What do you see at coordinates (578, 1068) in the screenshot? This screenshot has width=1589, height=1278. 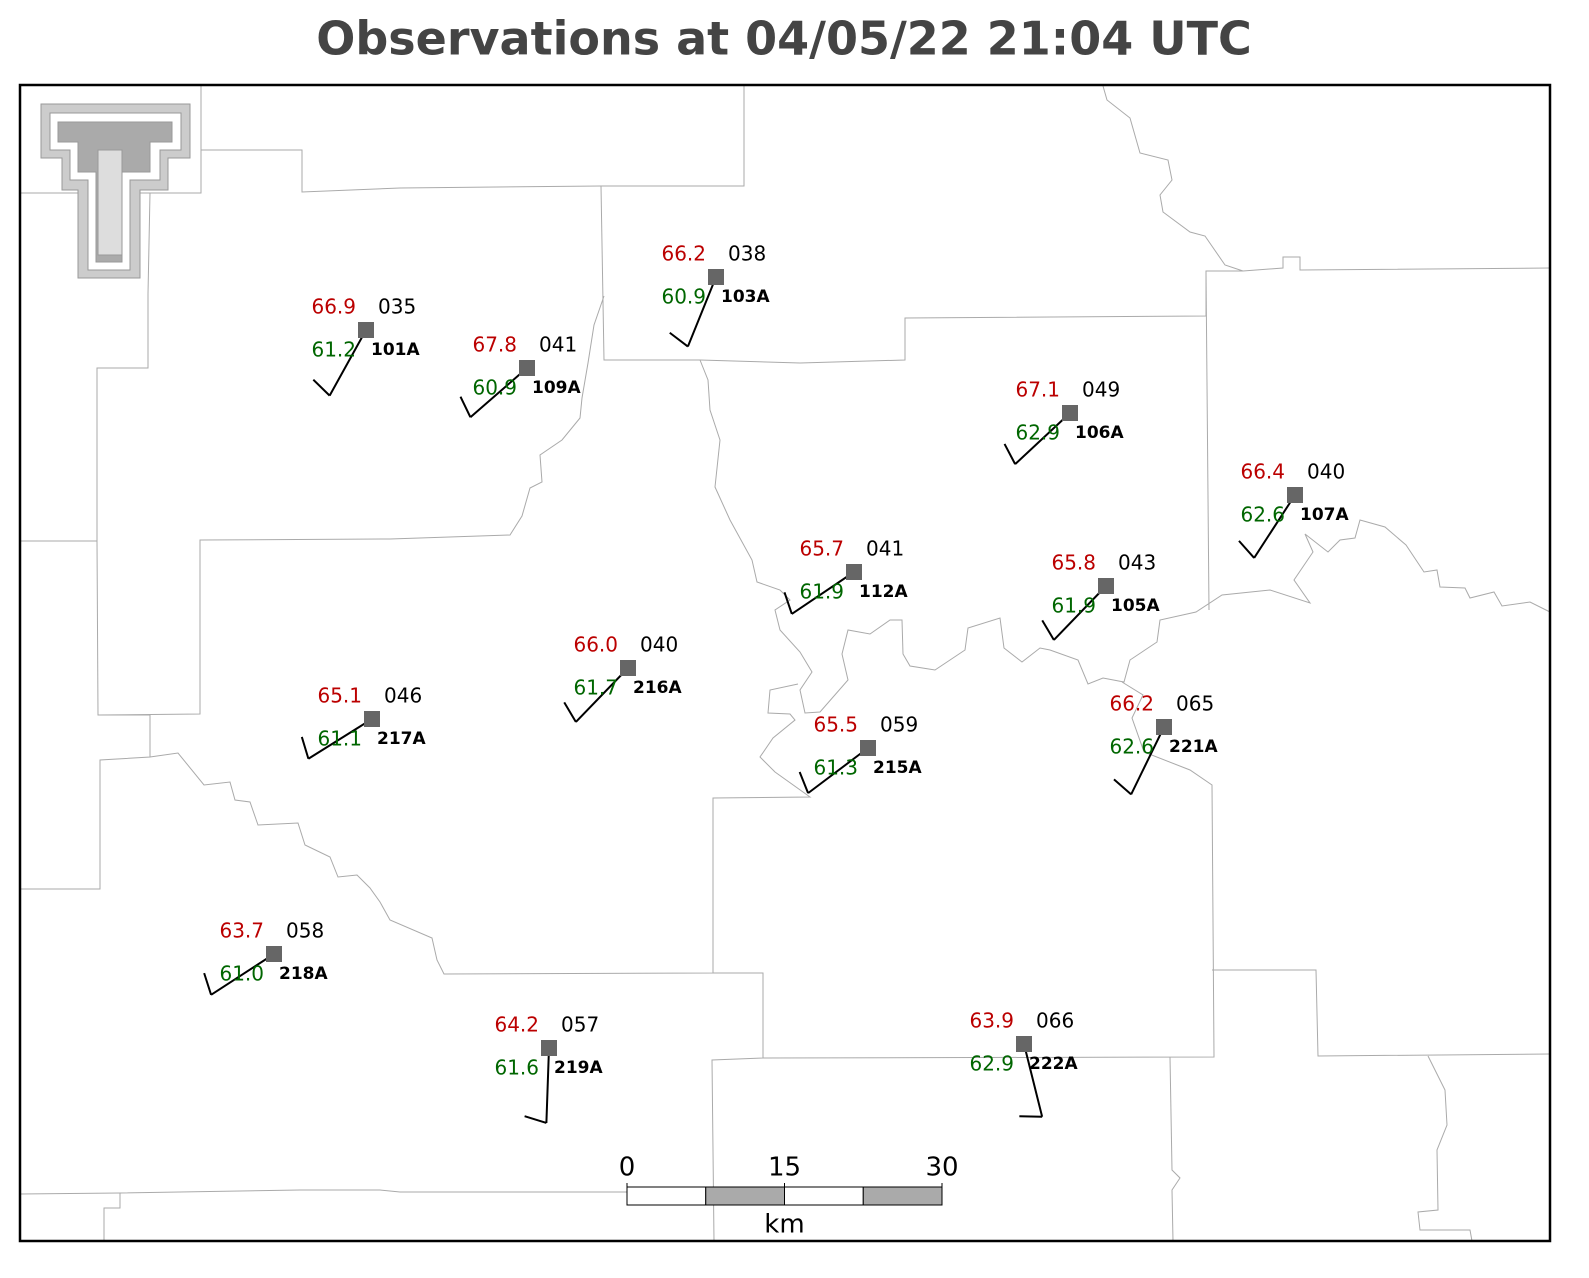 I see `station-id: 219A` at bounding box center [578, 1068].